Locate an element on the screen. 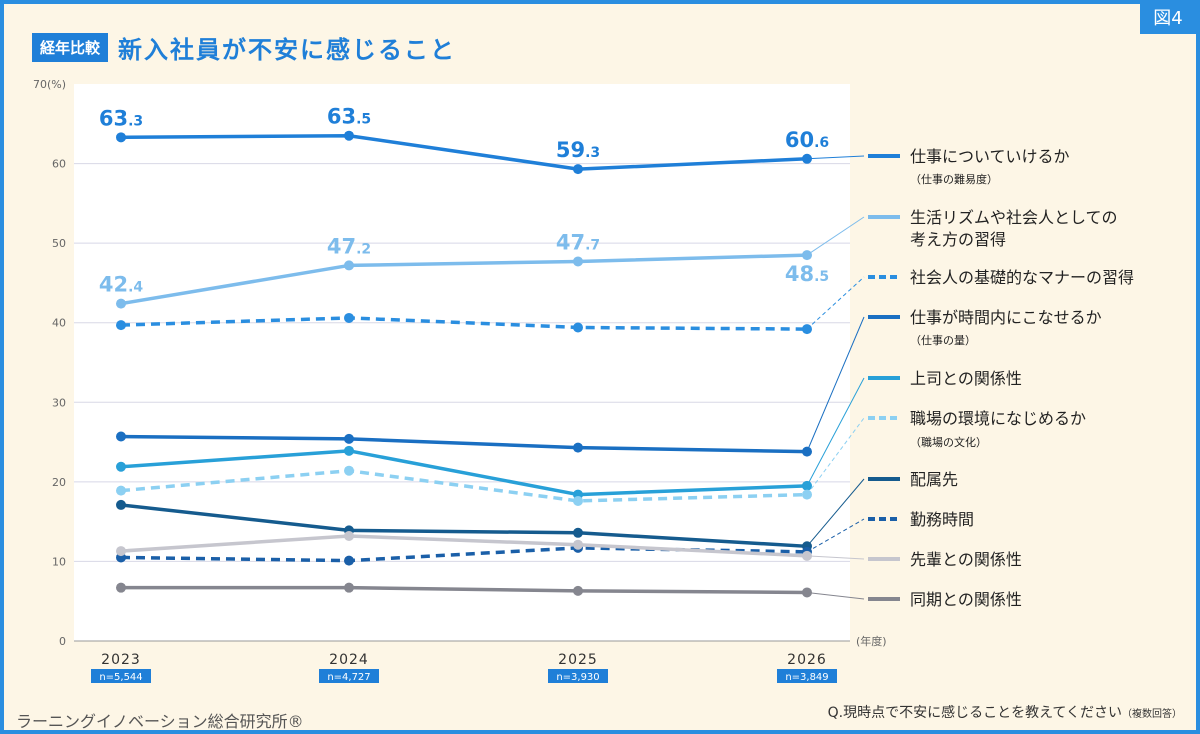  data-value-label: 42.4 is located at coordinates (121, 285).